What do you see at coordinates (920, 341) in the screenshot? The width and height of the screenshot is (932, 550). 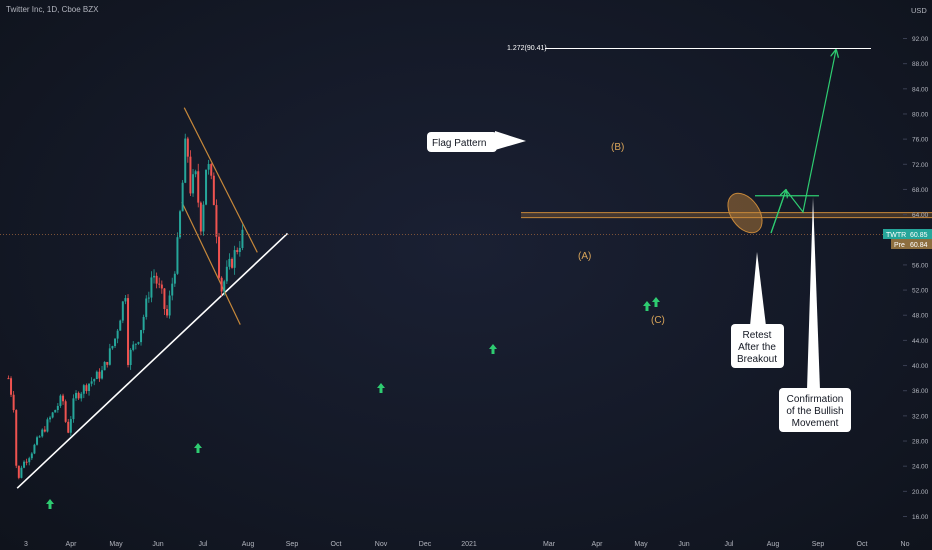 I see `y-tick-label: 44.00` at bounding box center [920, 341].